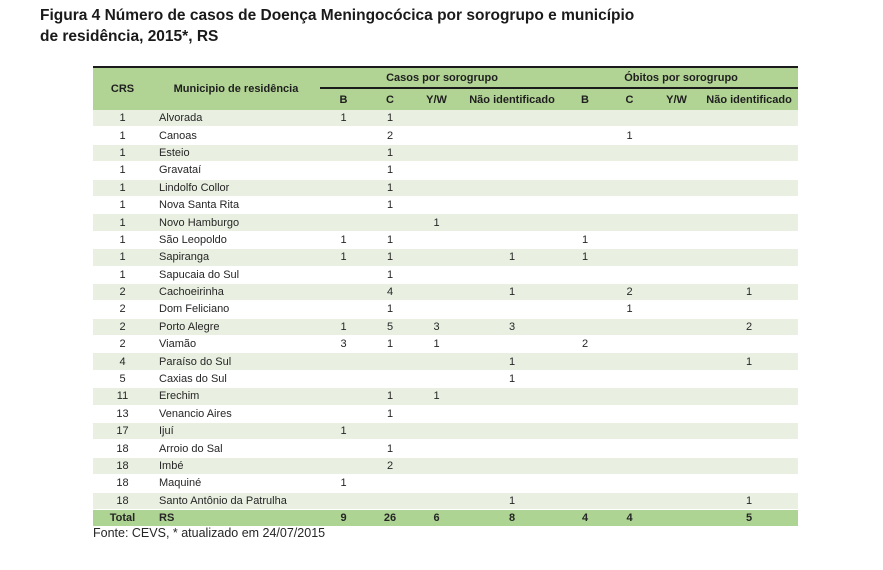  What do you see at coordinates (236, 466) in the screenshot?
I see `cell-municipality: Imbé` at bounding box center [236, 466].